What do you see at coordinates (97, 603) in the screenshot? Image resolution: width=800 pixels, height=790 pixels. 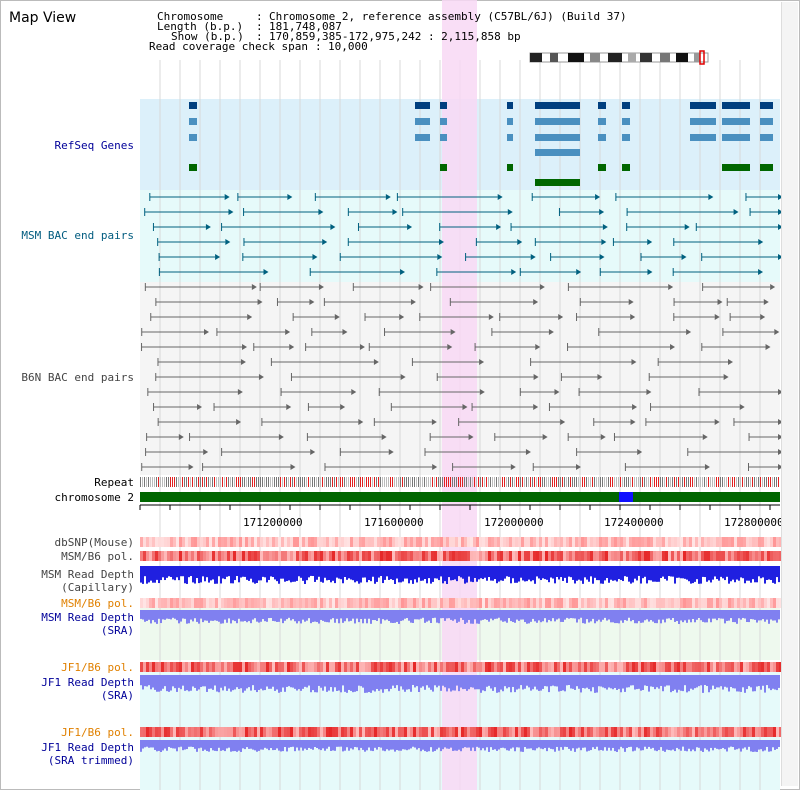 I see `track-label-msm-b6-pol-sra: MSM/B6 pol.` at bounding box center [97, 603].